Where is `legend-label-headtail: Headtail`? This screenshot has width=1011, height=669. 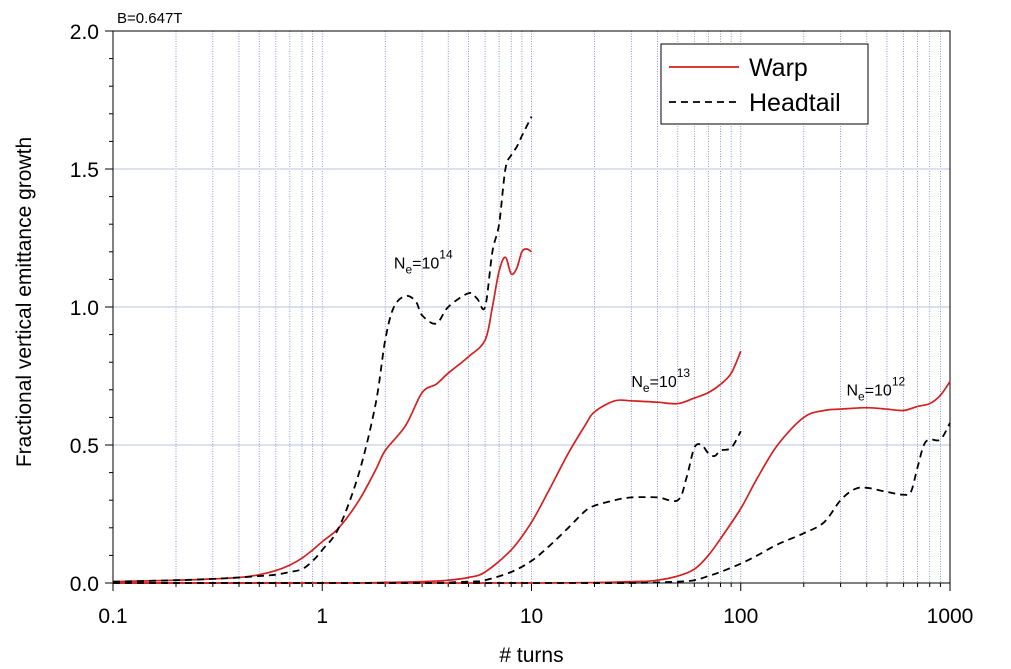
legend-label-headtail: Headtail is located at coordinates (795, 103).